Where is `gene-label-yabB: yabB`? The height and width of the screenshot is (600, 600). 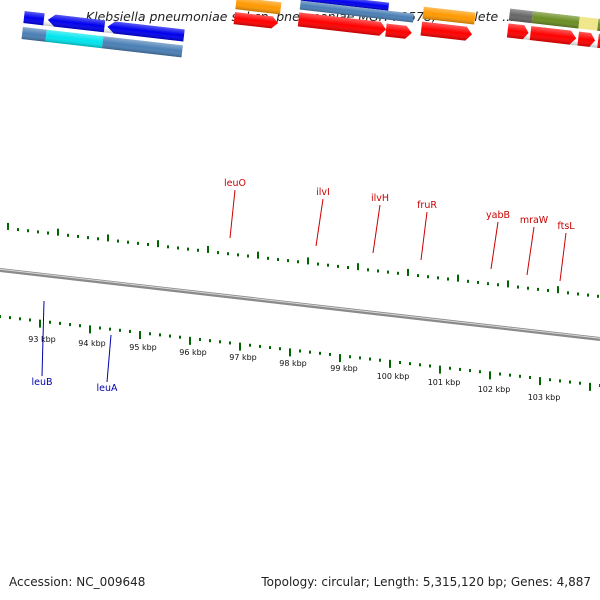 gene-label-yabB: yabB is located at coordinates (498, 215).